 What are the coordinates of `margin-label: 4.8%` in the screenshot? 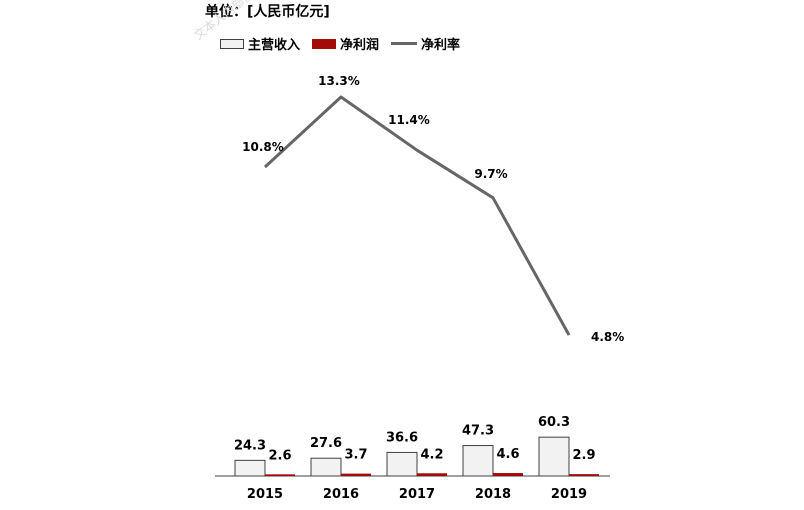 It's located at (607, 337).